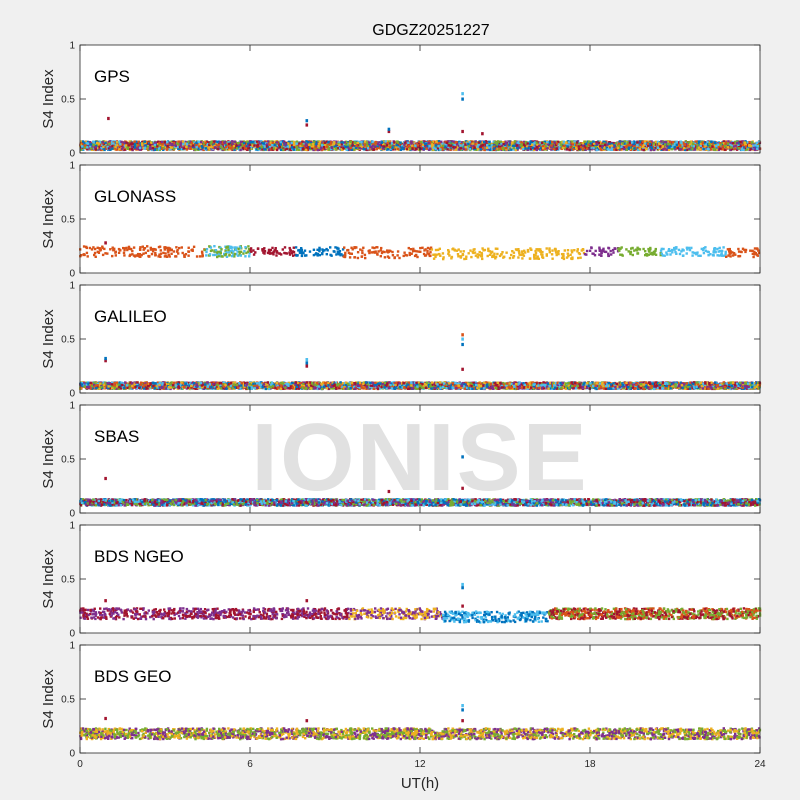 Image resolution: width=800 pixels, height=800 pixels. I want to click on plot-area, so click(420, 99).